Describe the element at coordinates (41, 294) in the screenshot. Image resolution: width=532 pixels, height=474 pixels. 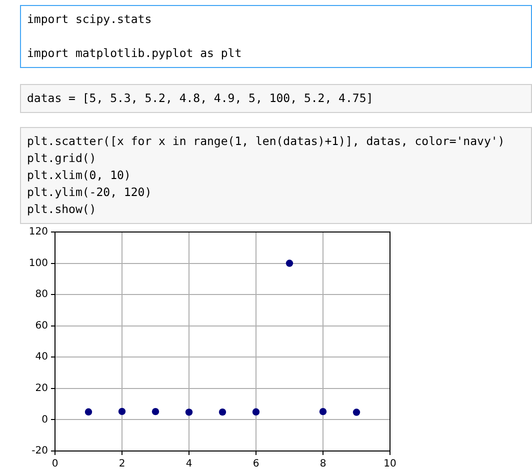
I see `y-tick-label: 80` at that location.